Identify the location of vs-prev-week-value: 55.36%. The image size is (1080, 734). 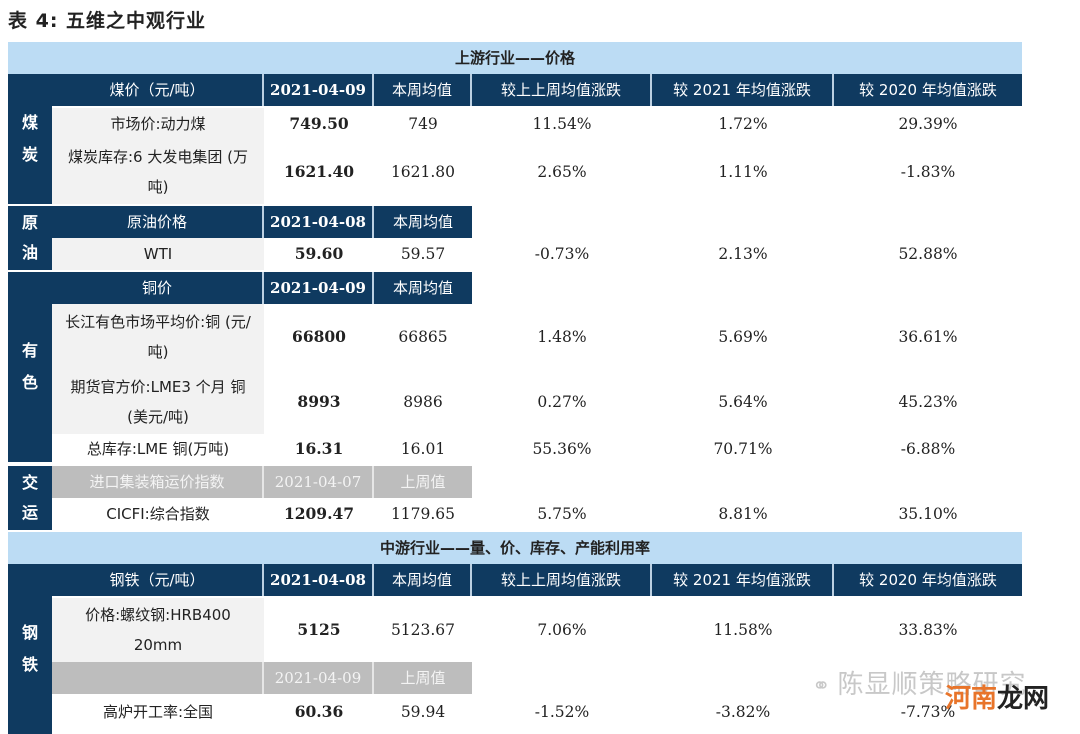
(562, 449).